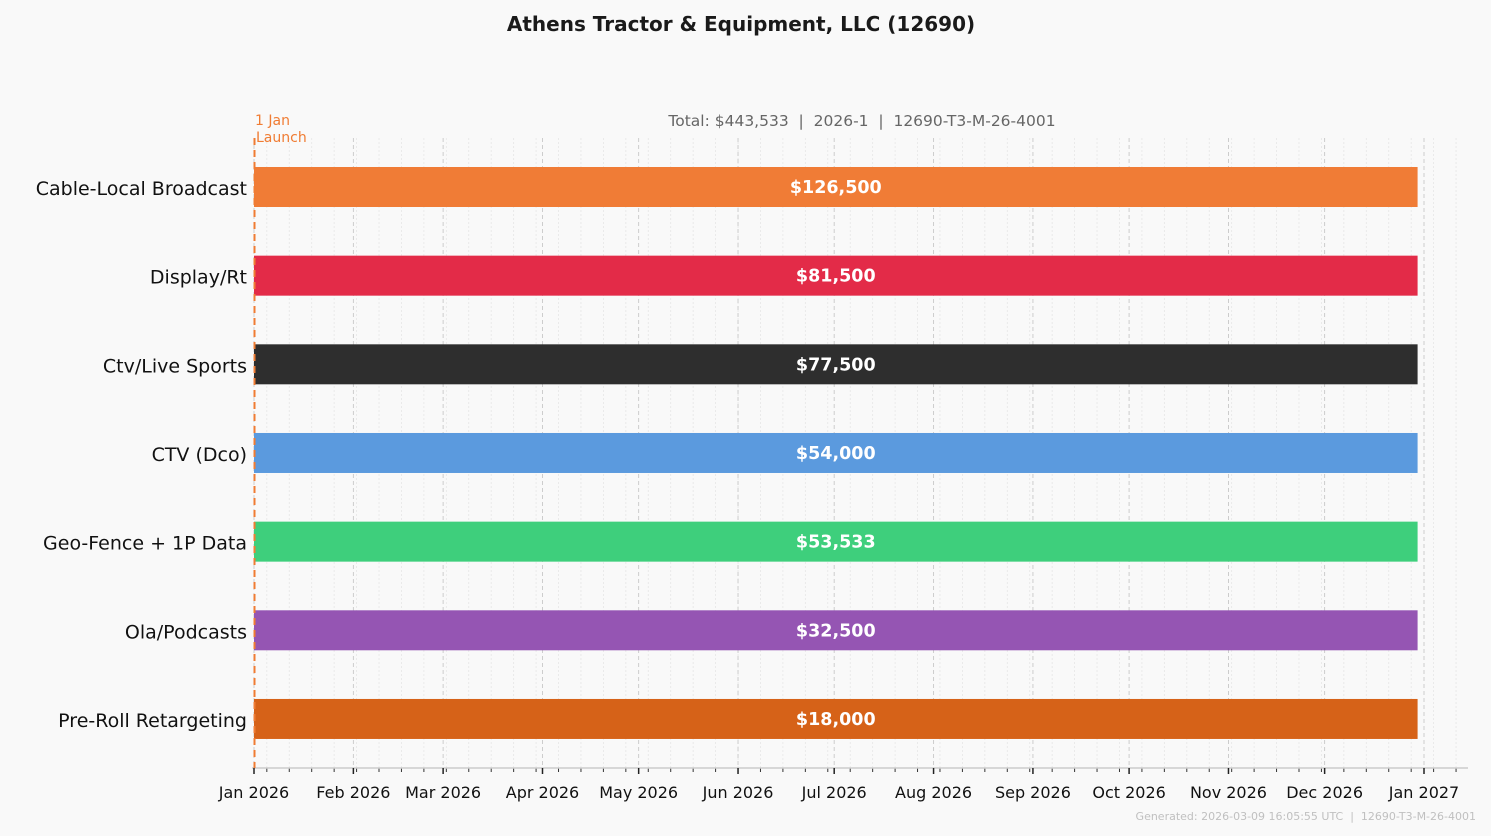 The width and height of the screenshot is (1491, 836). I want to click on x-tick-label: Jun 2026, so click(738, 792).